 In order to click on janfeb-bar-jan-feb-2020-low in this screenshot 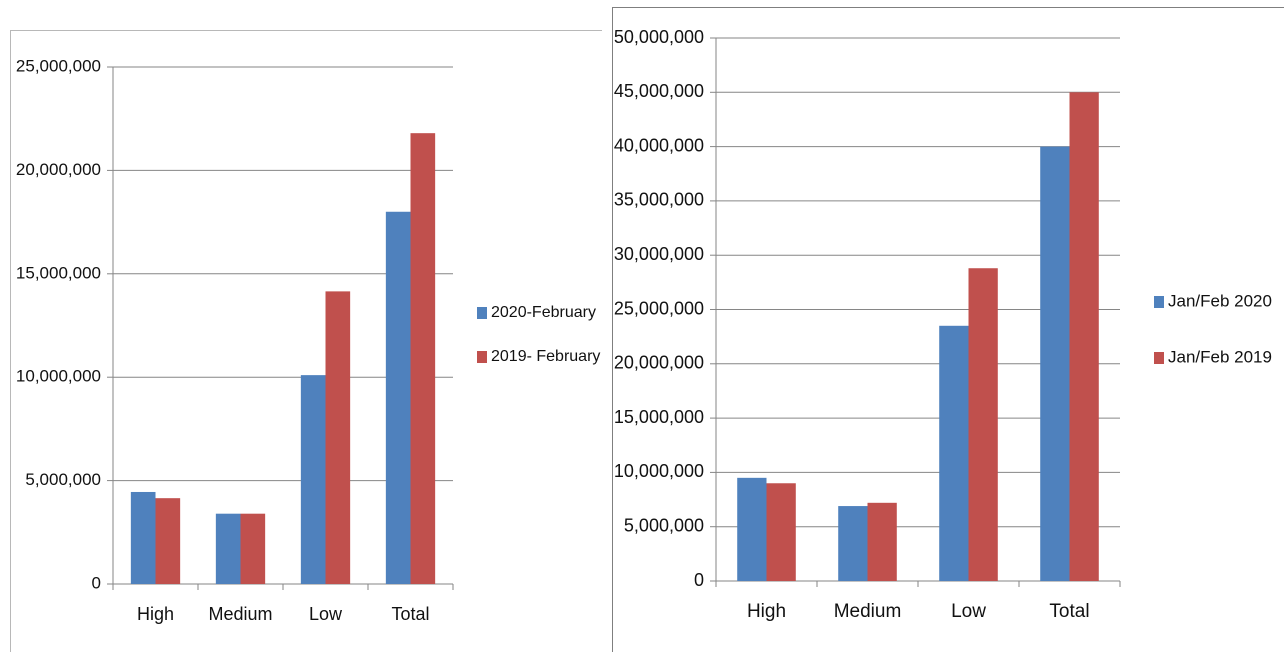, I will do `click(954, 453)`.